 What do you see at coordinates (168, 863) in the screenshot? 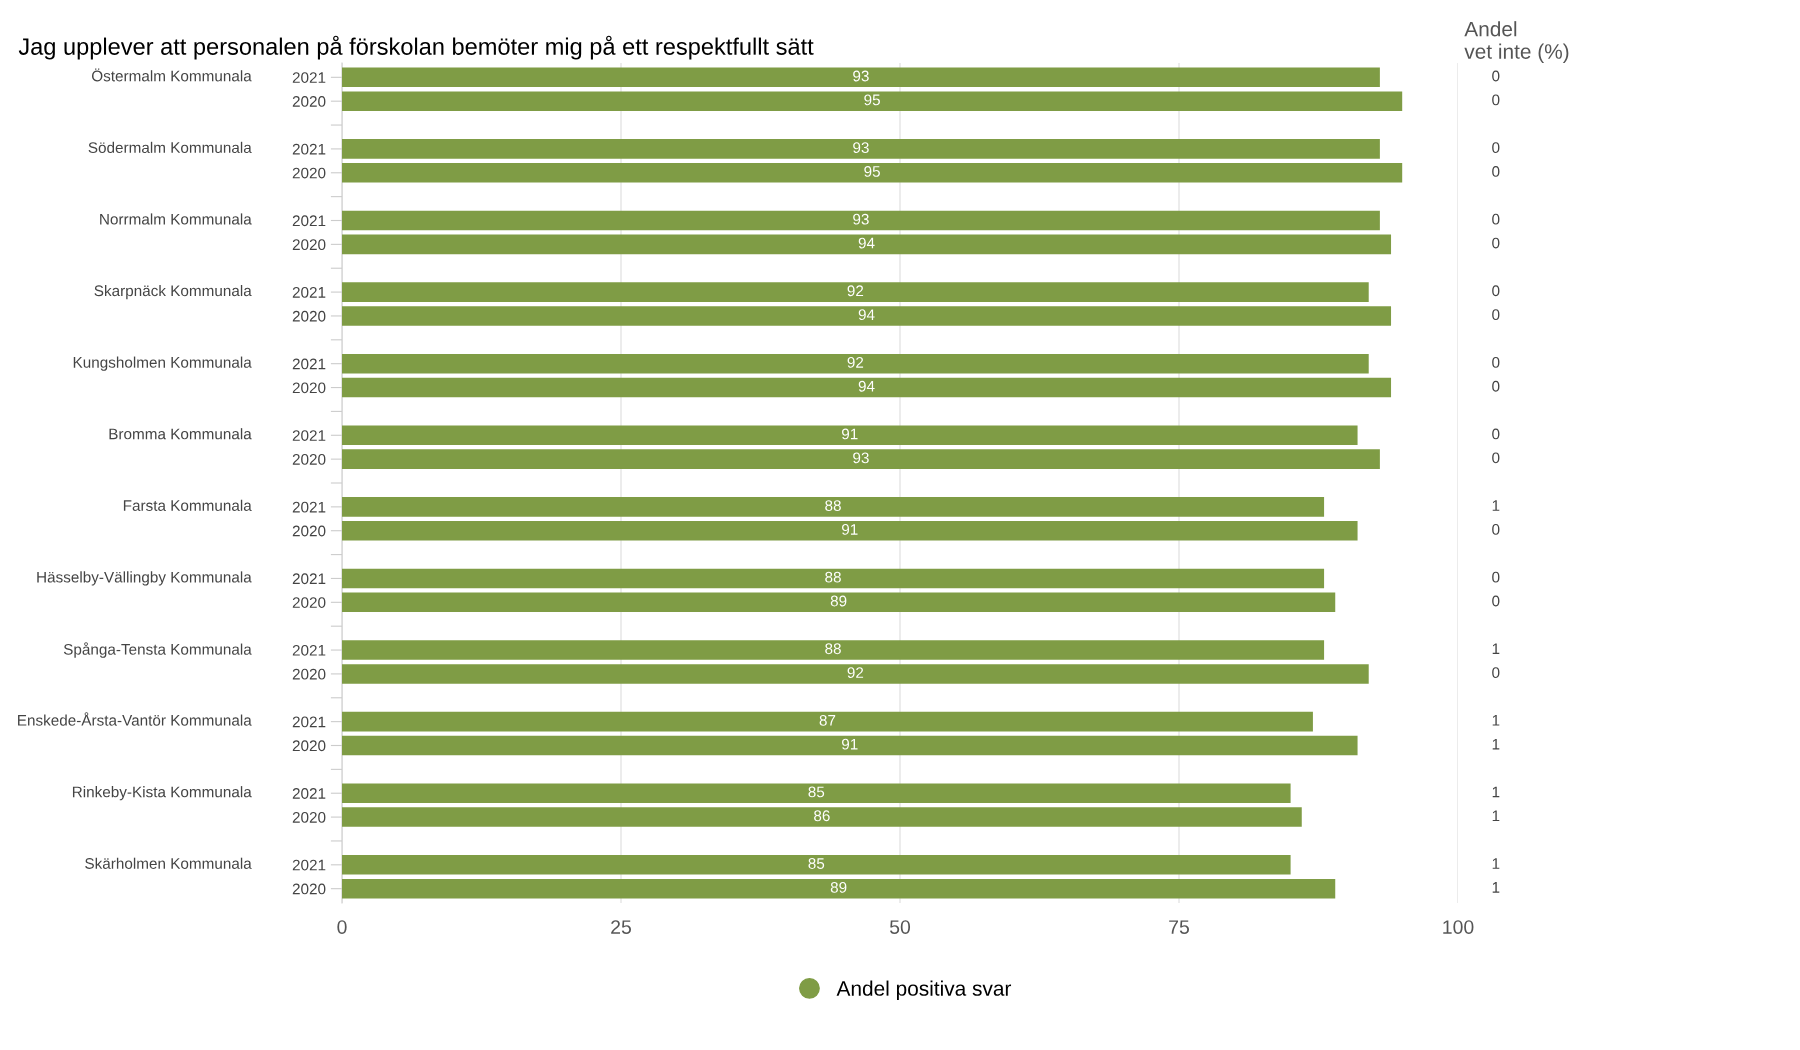
I see `text: Skärholmen Kommunala` at bounding box center [168, 863].